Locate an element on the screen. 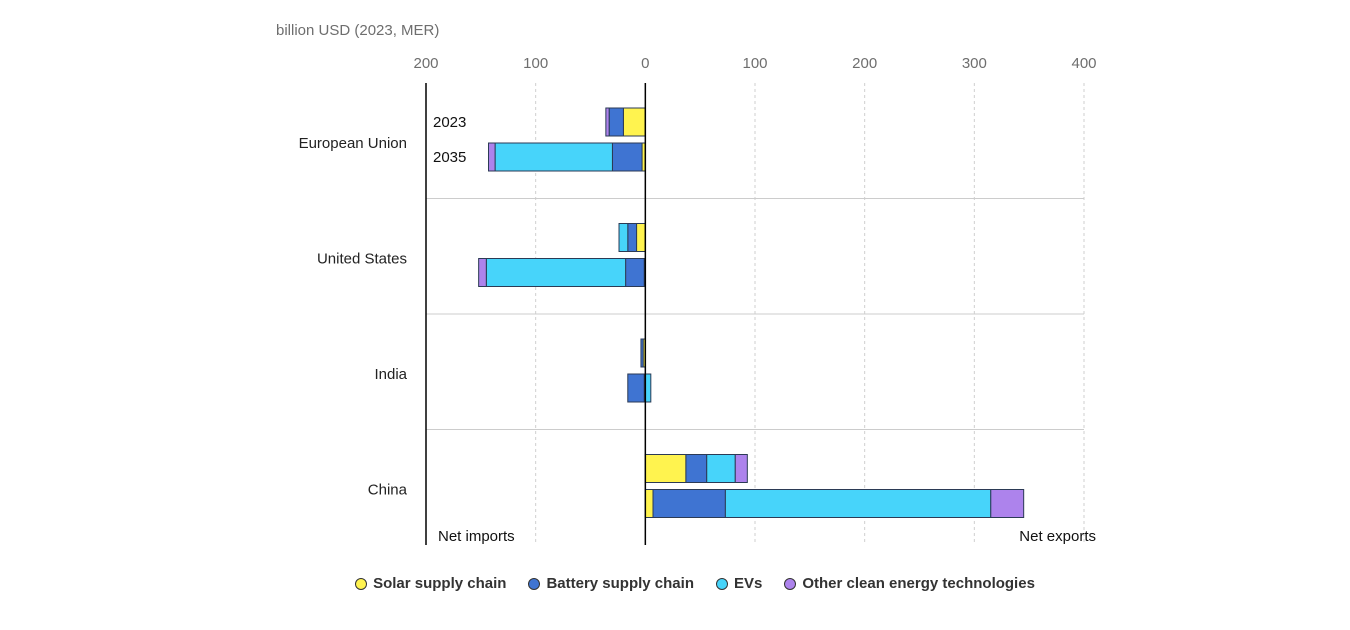  legend-item: Solar supply chain is located at coordinates (430, 583).